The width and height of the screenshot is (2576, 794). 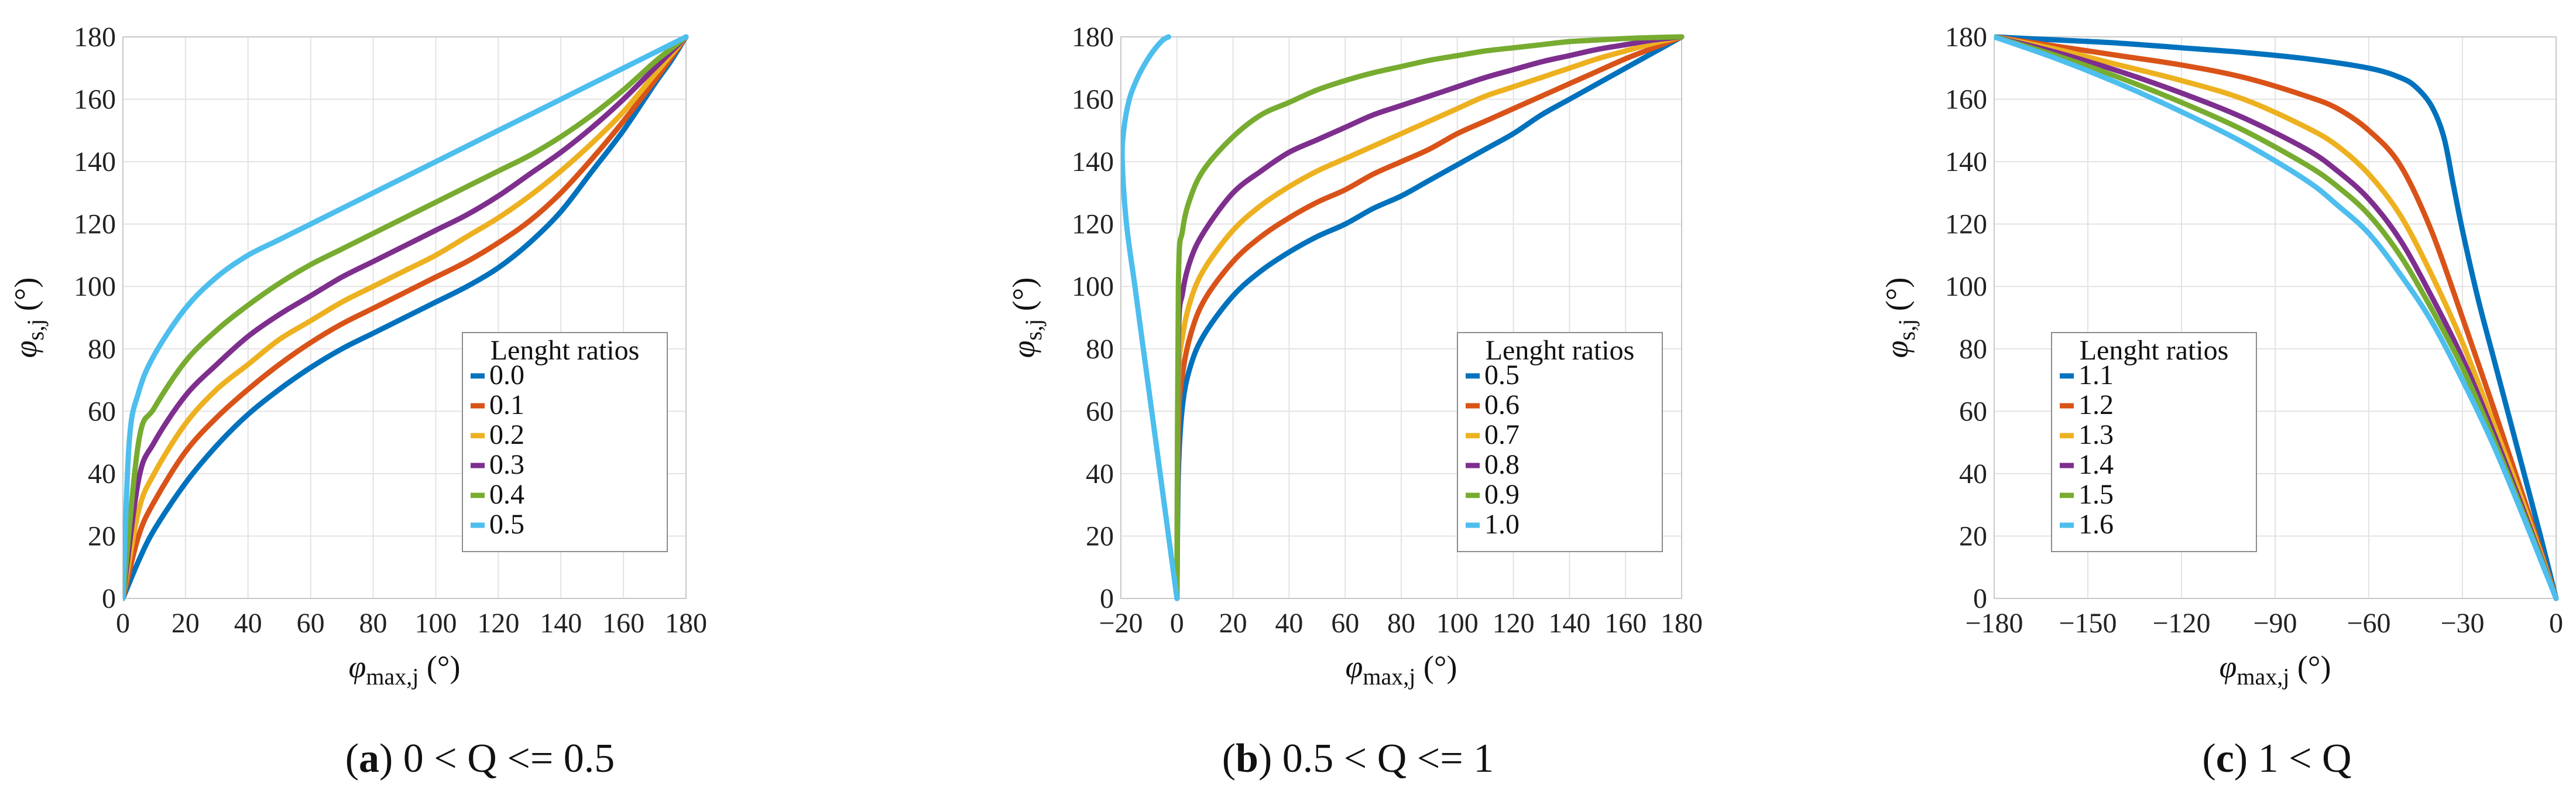 What do you see at coordinates (2096, 524) in the screenshot?
I see `legend-label: 1.6` at bounding box center [2096, 524].